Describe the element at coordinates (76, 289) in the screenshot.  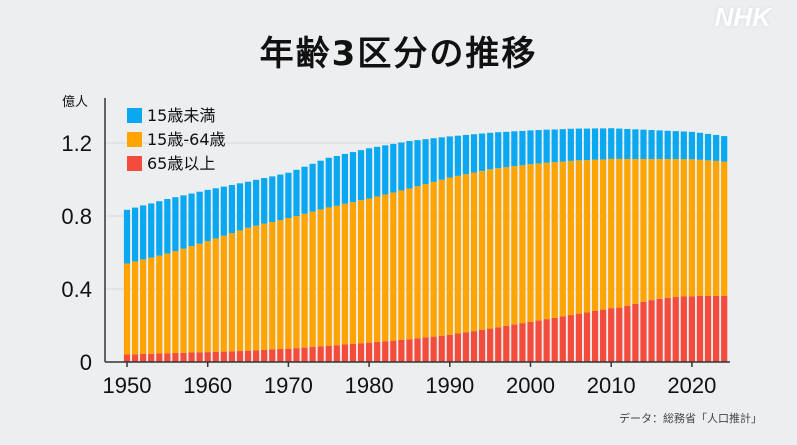
I see `y-tick-label: 0.4` at that location.